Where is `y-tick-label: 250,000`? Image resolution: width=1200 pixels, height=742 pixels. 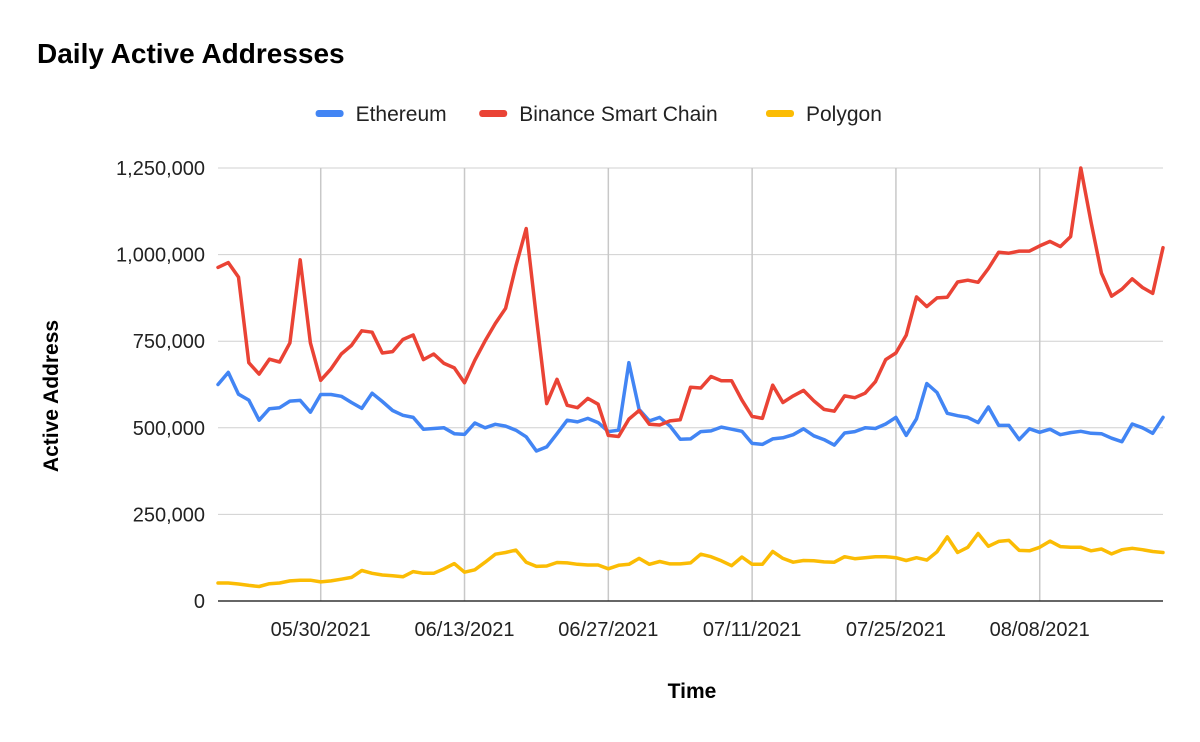
y-tick-label: 250,000 is located at coordinates (169, 515).